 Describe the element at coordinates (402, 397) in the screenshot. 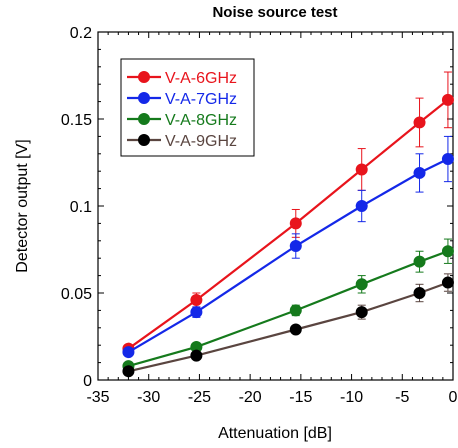

I see `x-tick-label: -5` at that location.